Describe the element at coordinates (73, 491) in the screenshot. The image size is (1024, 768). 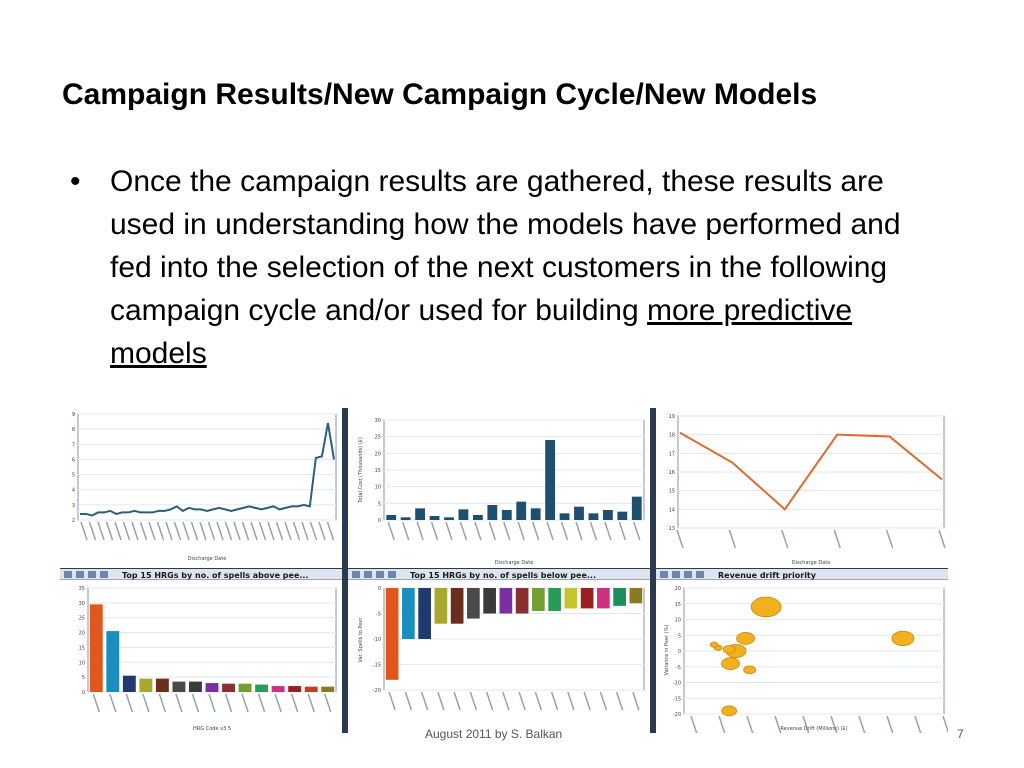
I see `y-tick-label: 4` at that location.